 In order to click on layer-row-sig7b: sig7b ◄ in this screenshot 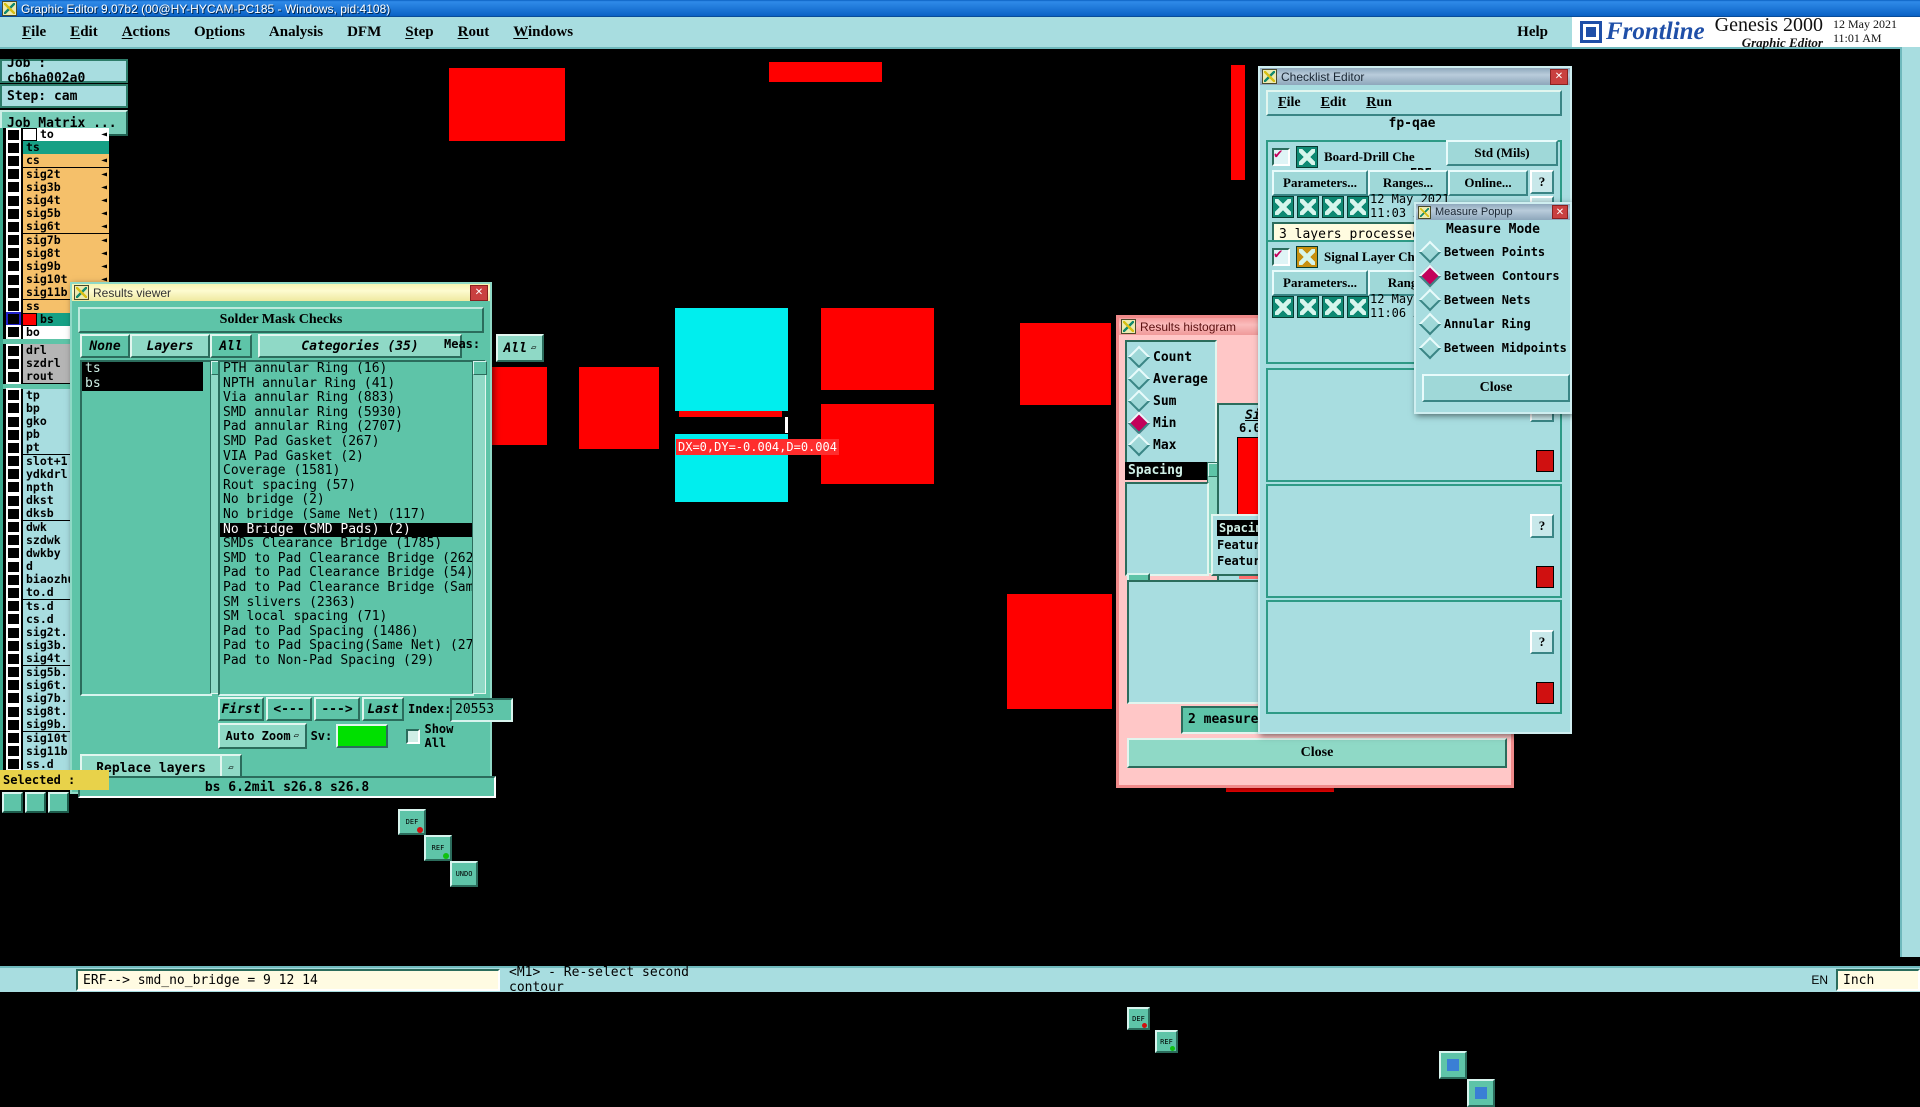, I will do `click(56, 240)`.